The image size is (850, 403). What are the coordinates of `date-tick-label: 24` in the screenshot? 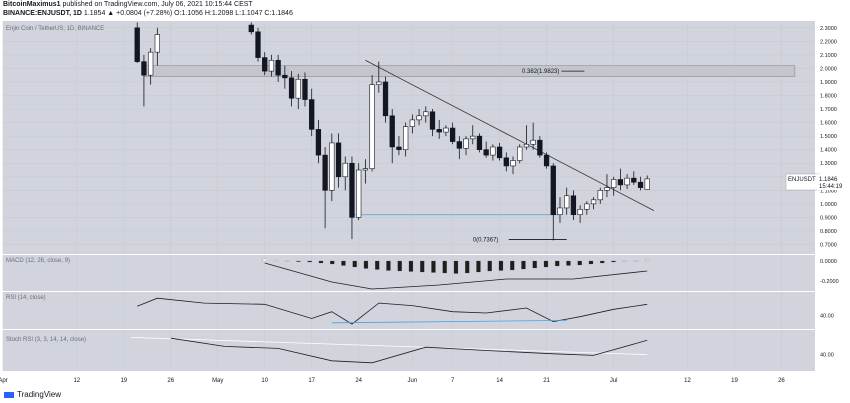 It's located at (358, 381).